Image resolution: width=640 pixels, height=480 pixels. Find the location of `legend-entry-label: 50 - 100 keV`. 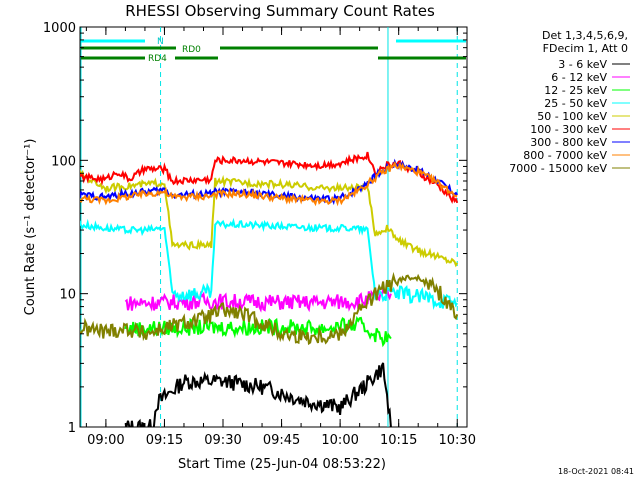

legend-entry-label: 50 - 100 keV is located at coordinates (572, 116).